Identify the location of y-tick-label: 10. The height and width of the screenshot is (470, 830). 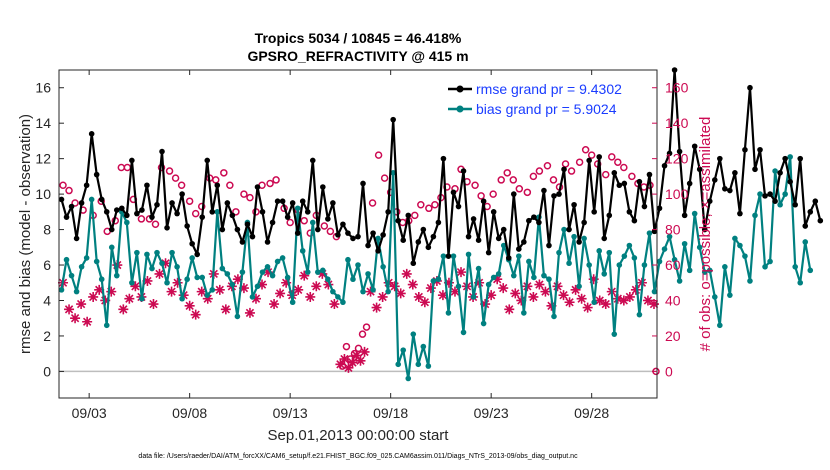
(43, 194).